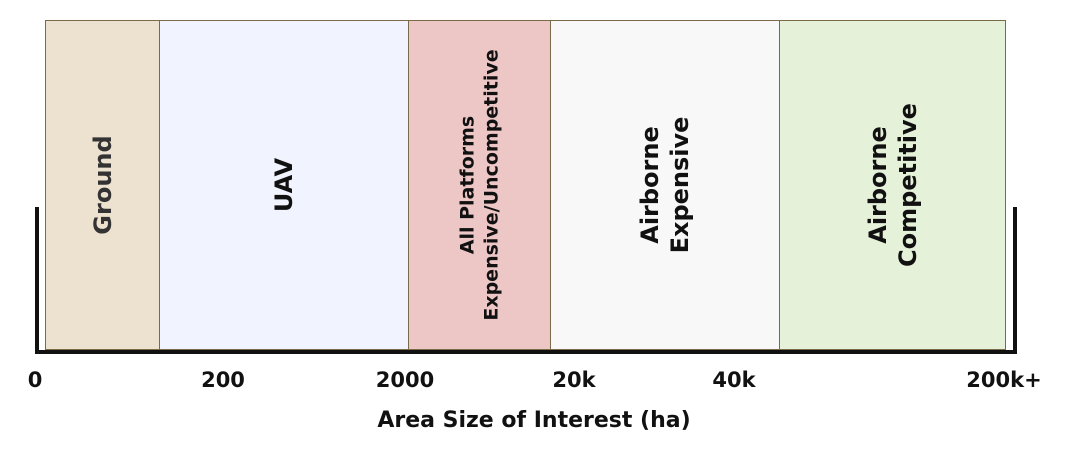 This screenshot has height=456, width=1068. Describe the element at coordinates (1004, 380) in the screenshot. I see `tick-label: 200k+` at that location.